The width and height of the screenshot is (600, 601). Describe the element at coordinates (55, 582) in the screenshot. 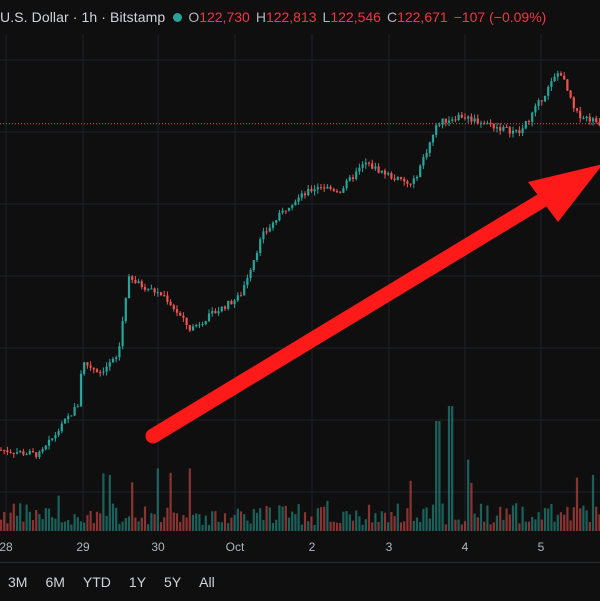

I see `range-6m-button: 6M` at that location.